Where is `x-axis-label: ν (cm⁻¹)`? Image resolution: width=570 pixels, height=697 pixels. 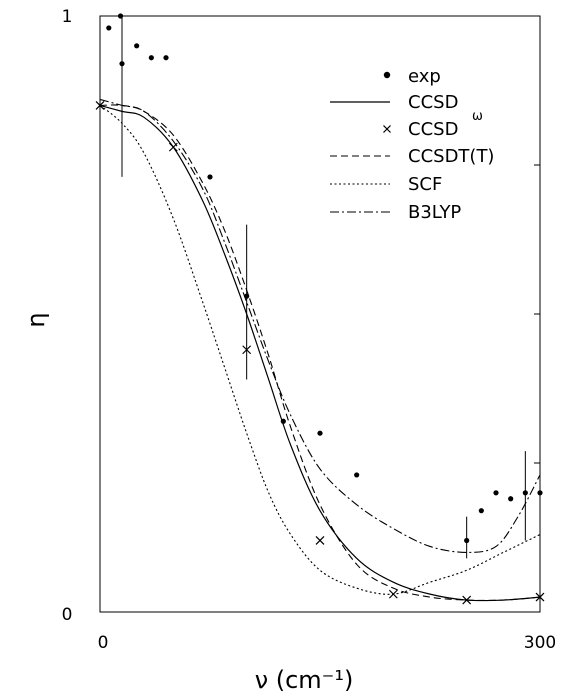 x-axis-label: ν (cm⁻¹) is located at coordinates (304, 680).